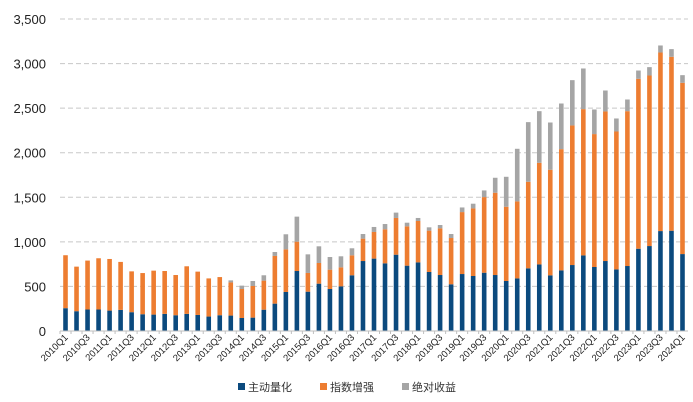  Describe the element at coordinates (29, 19) in the screenshot. I see `y-tick-label: 3,500` at that location.